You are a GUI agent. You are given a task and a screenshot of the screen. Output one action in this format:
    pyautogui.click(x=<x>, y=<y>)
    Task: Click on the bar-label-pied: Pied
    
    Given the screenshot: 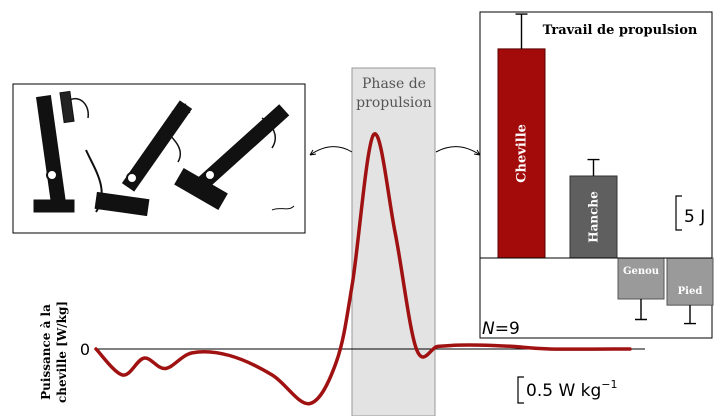 What is the action you would take?
    pyautogui.click(x=690, y=291)
    